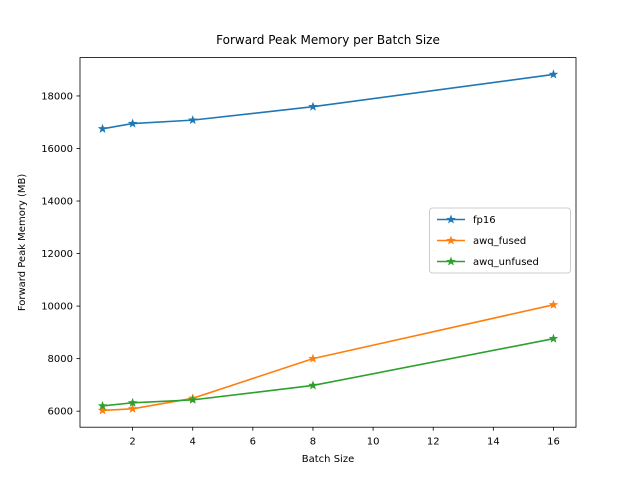 The height and width of the screenshot is (484, 640). What do you see at coordinates (22, 243) in the screenshot?
I see `y-axis-label: Forward Peak Memory (MB)` at bounding box center [22, 243].